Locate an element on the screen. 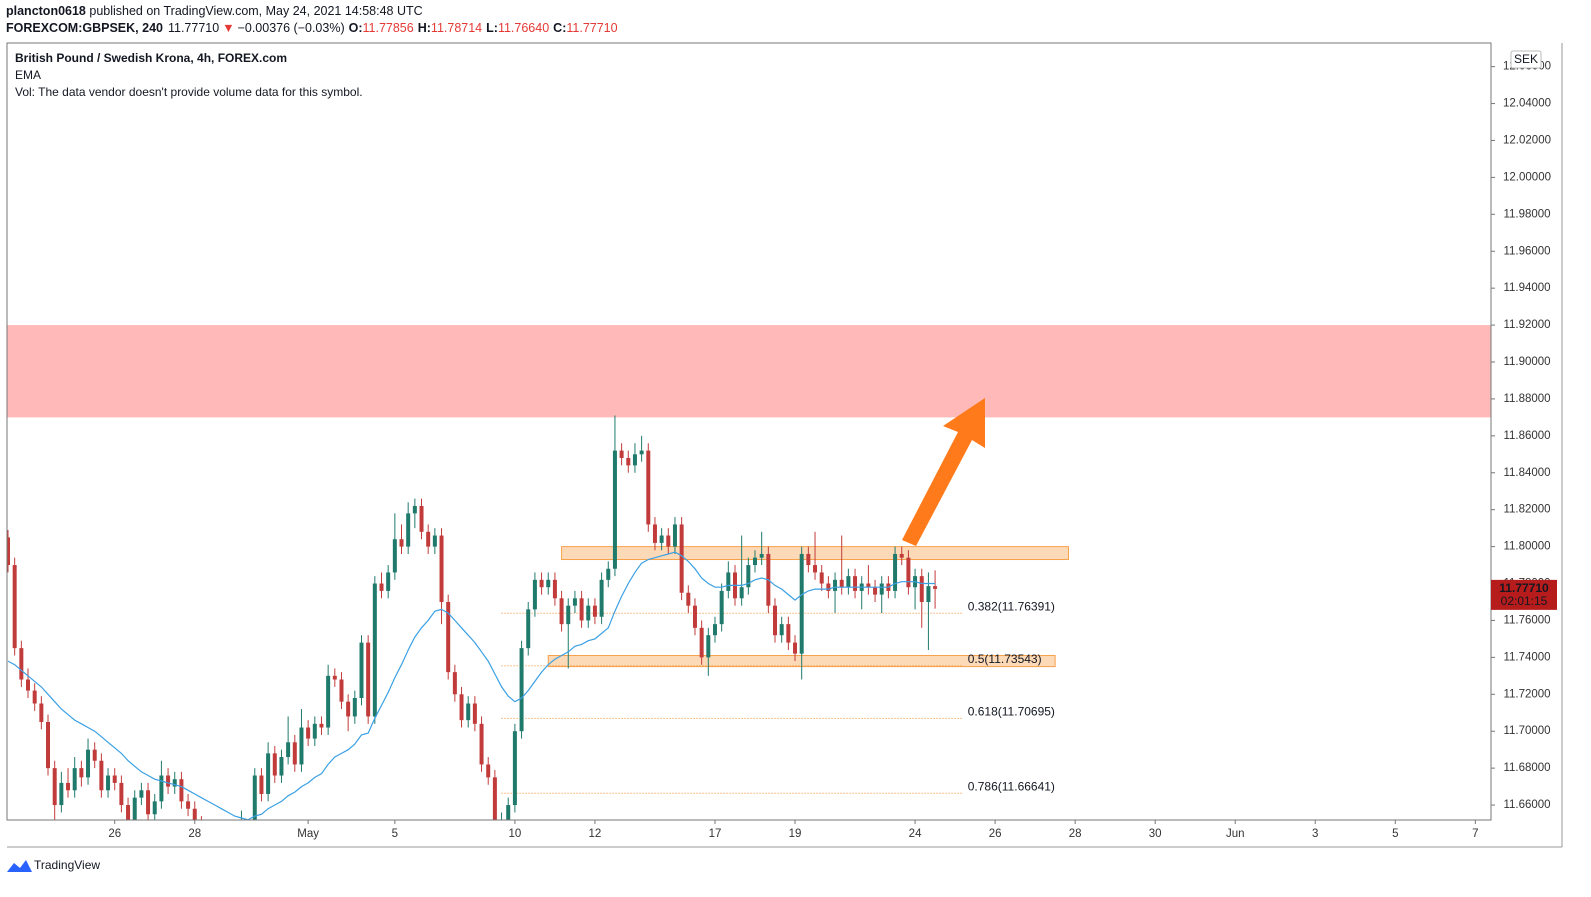 Image resolution: width=1591 pixels, height=897 pixels. y-tick-label: 11.74000 is located at coordinates (1526, 657).